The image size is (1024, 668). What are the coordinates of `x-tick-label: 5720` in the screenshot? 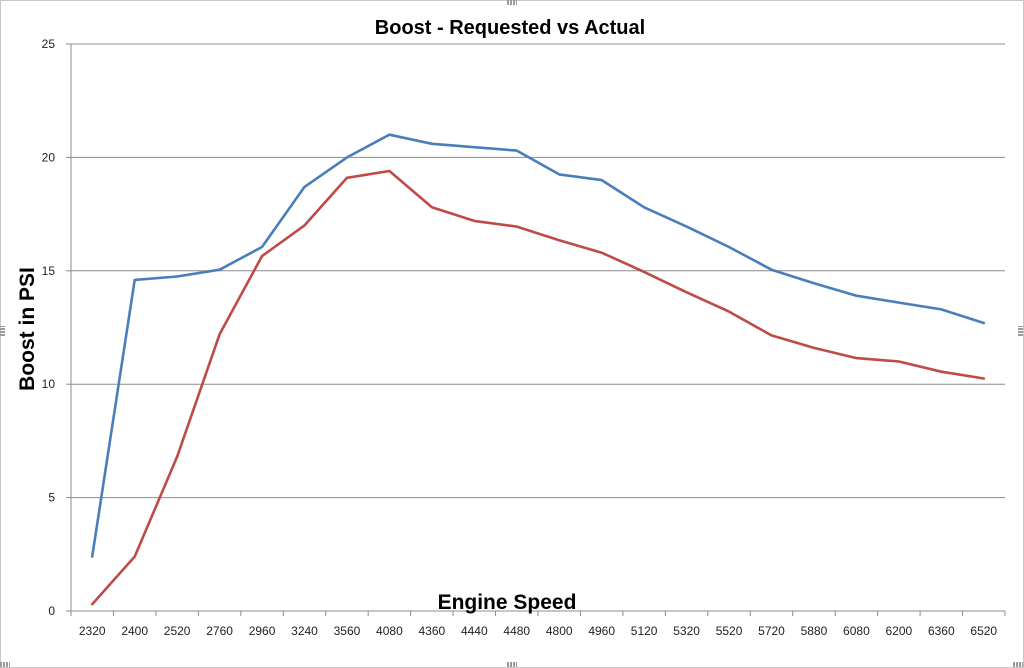 It's located at (771, 631).